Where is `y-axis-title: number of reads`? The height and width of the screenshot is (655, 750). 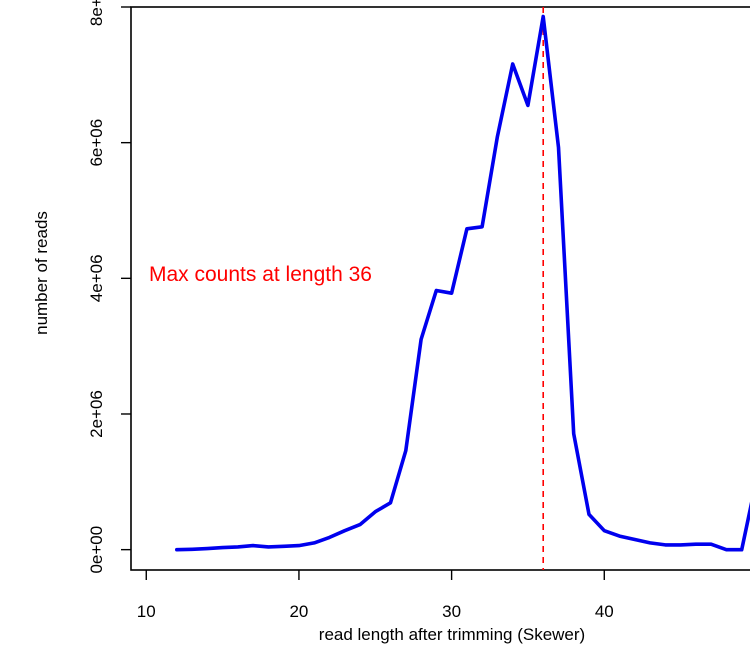
y-axis-title: number of reads is located at coordinates (41, 273).